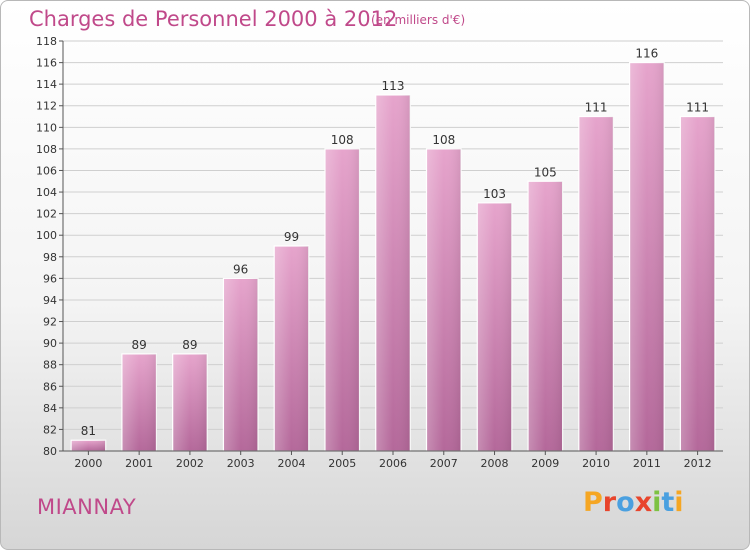 This screenshot has height=550, width=750. What do you see at coordinates (50, 386) in the screenshot?
I see `y-tick-label: 86` at bounding box center [50, 386].